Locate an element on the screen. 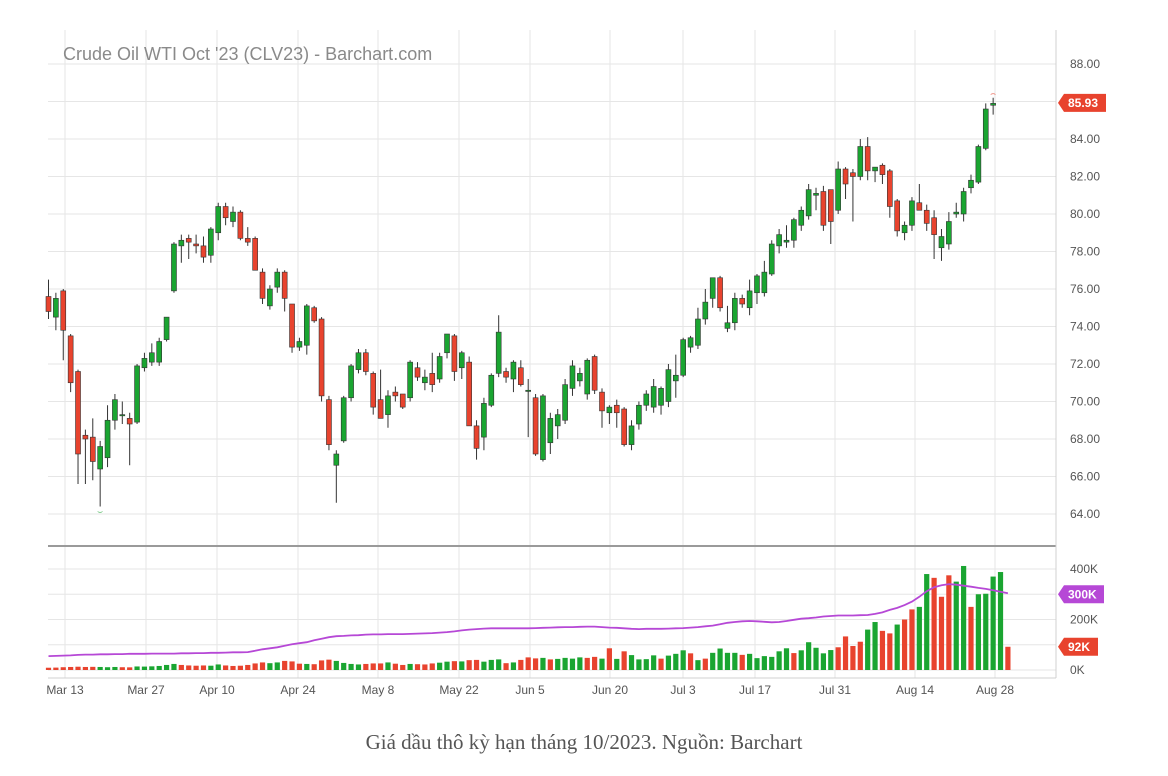 The width and height of the screenshot is (1168, 776). volume-layer is located at coordinates (528, 617).